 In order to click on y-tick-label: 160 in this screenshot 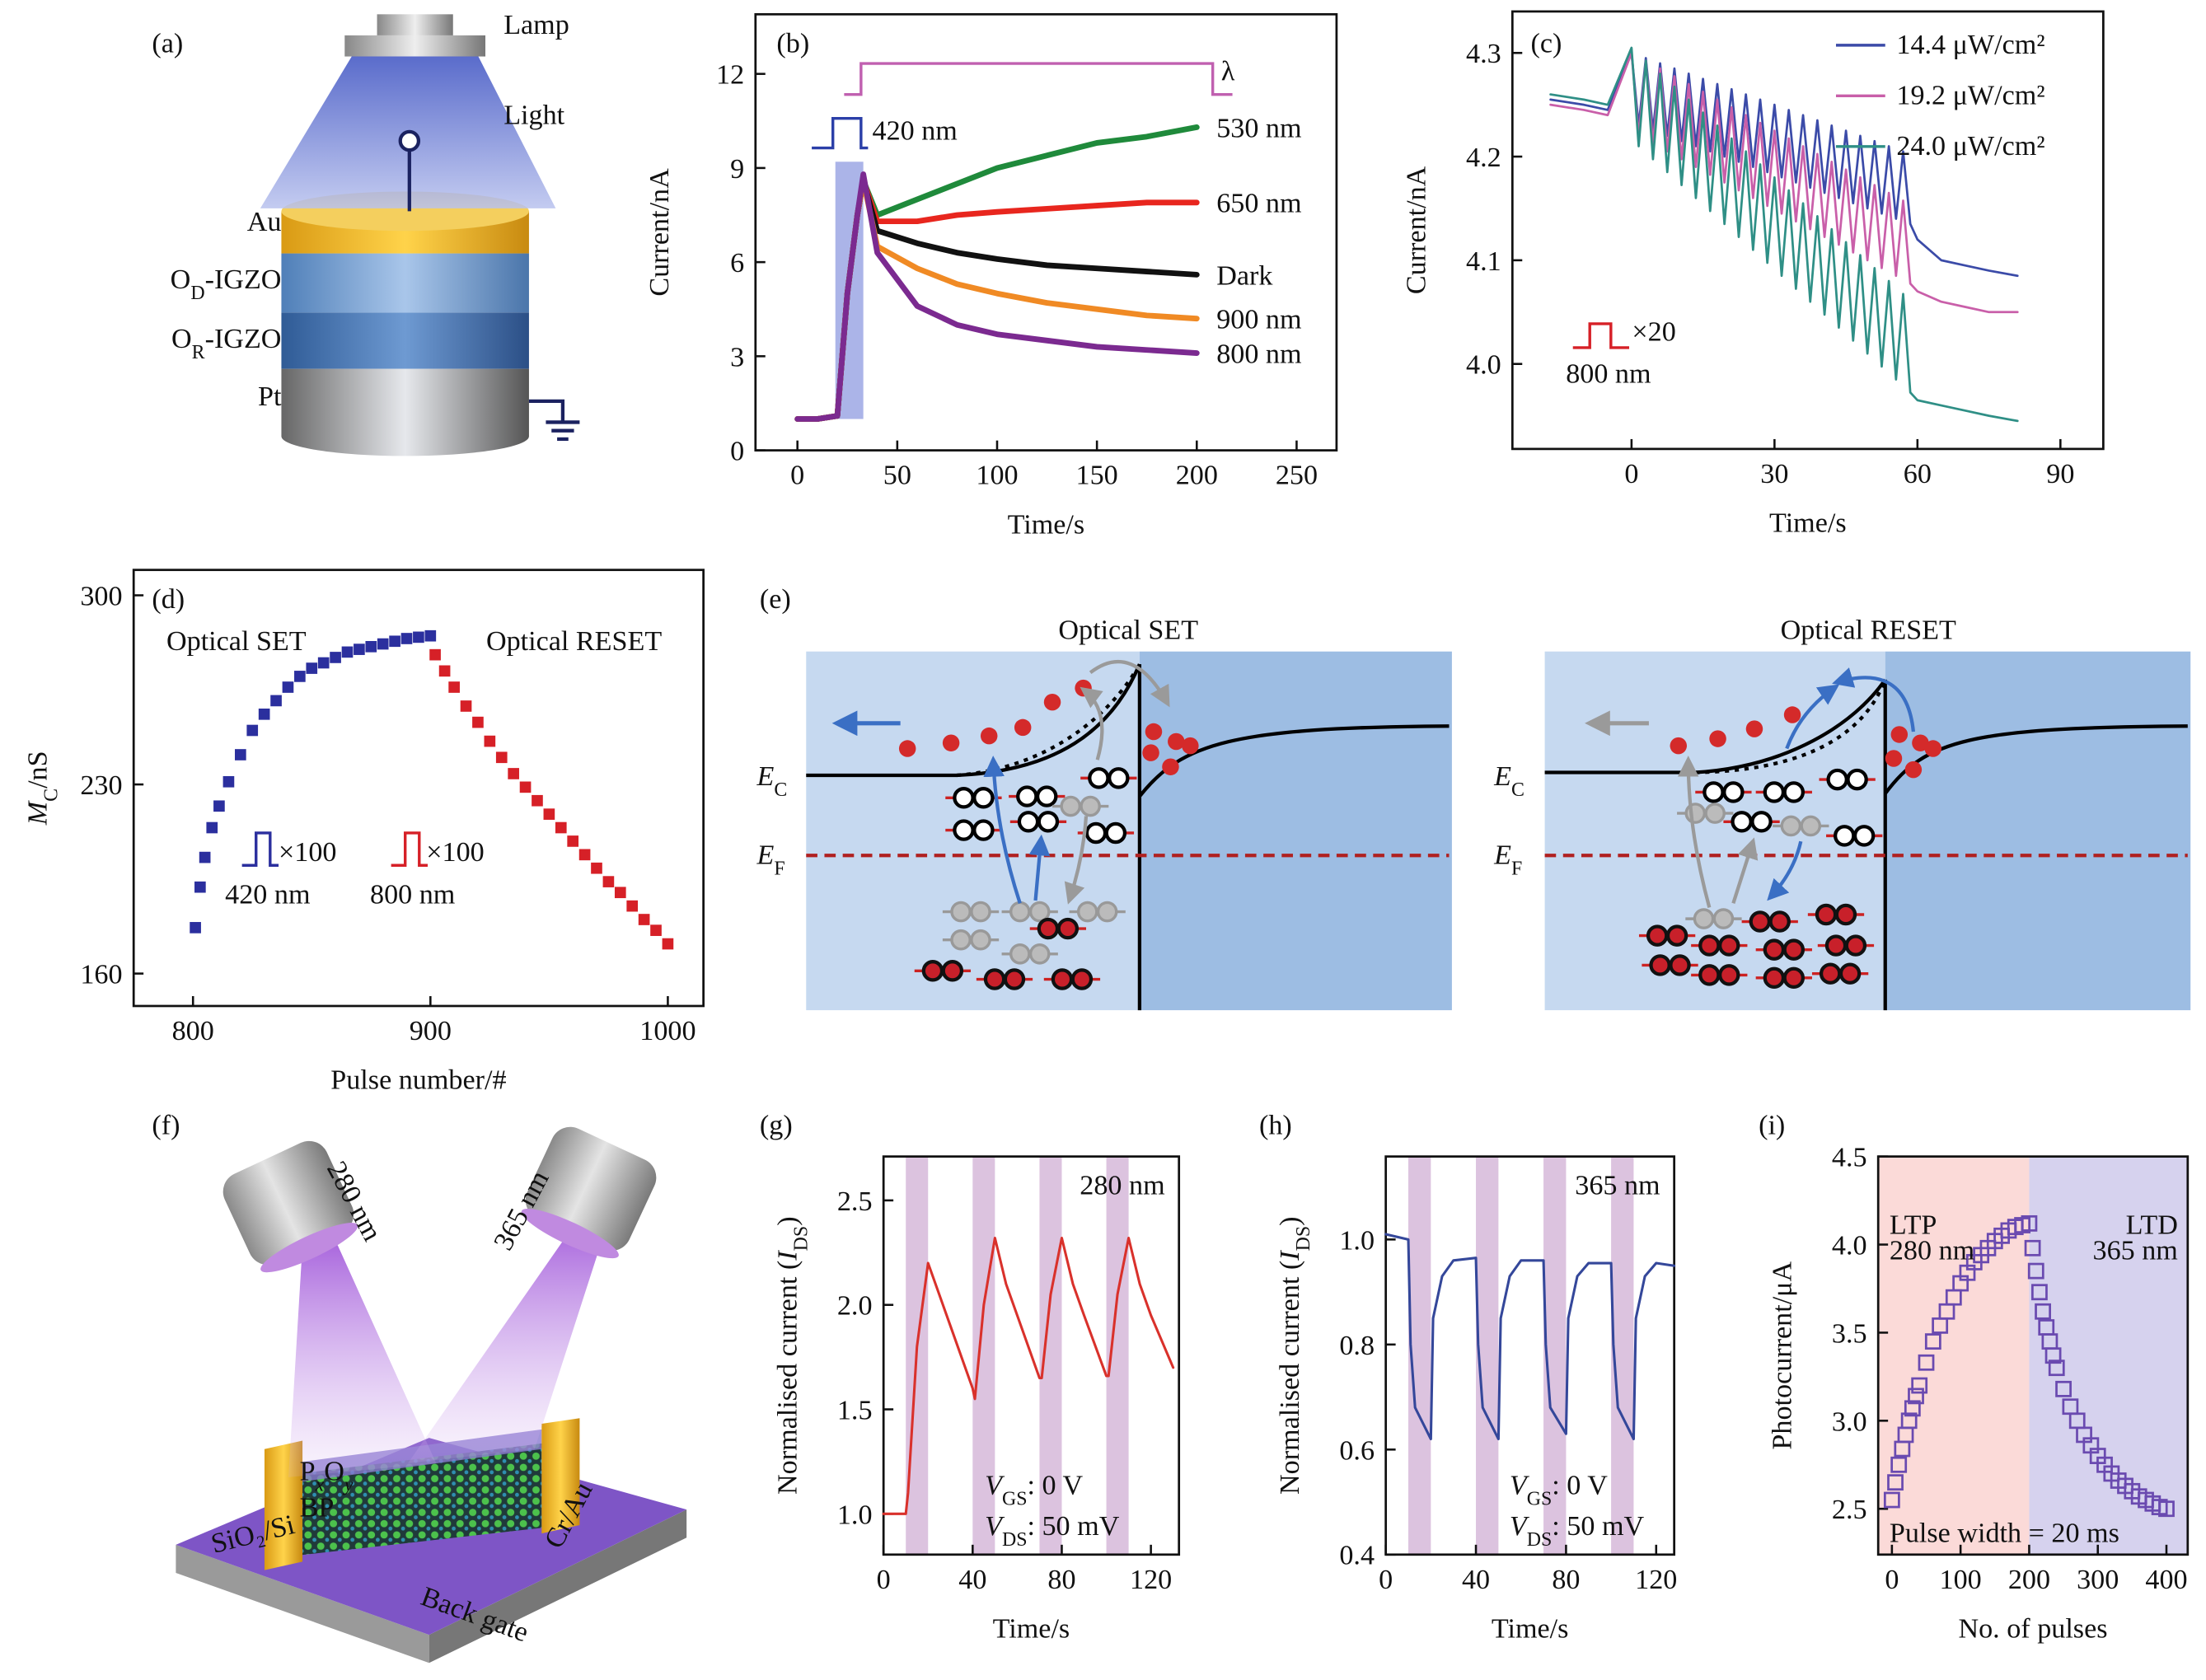, I will do `click(101, 975)`.